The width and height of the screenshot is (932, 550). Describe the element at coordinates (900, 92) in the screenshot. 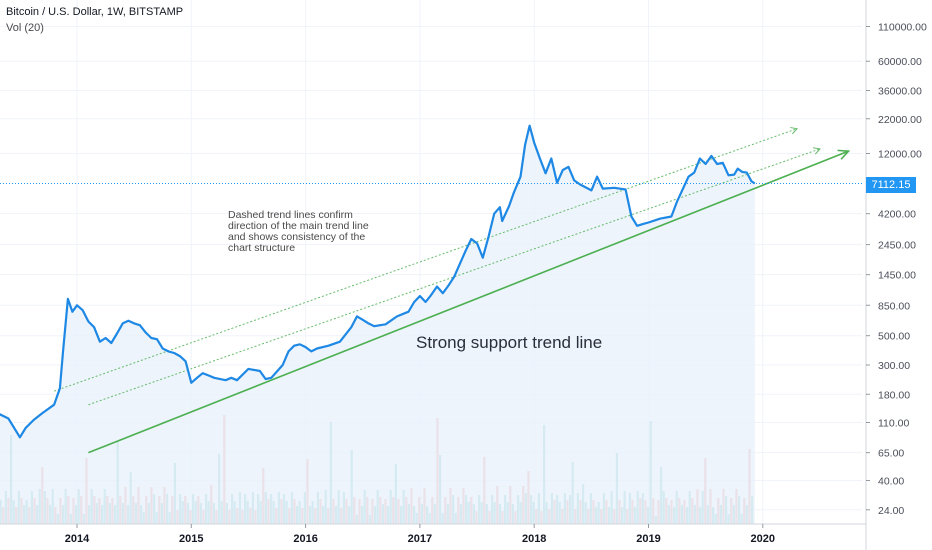

I see `y-tick-label: 36000.00` at that location.